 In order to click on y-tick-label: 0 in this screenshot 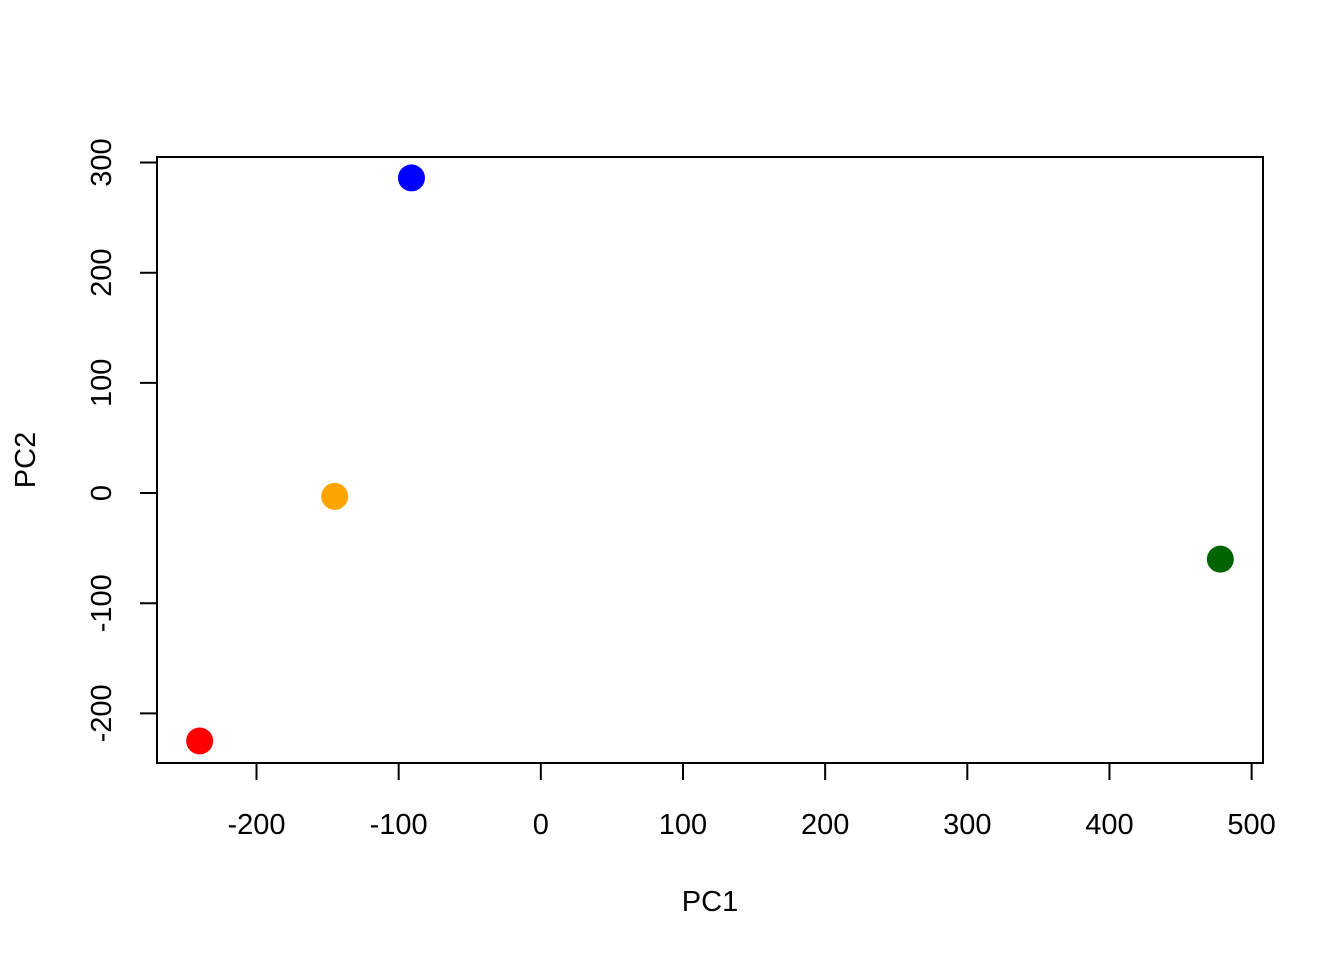, I will do `click(102, 493)`.